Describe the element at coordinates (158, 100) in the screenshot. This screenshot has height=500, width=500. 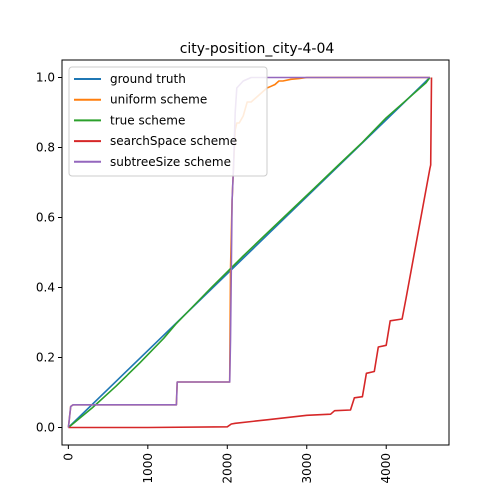
I see `legend-label-1: uniform scheme` at that location.